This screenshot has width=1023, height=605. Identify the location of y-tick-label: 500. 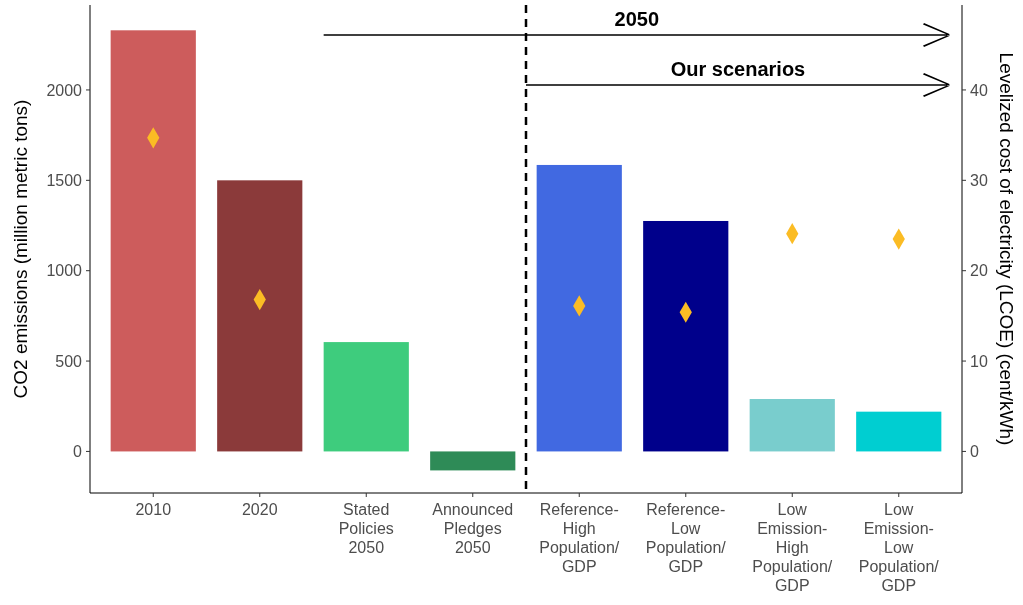
(69, 361).